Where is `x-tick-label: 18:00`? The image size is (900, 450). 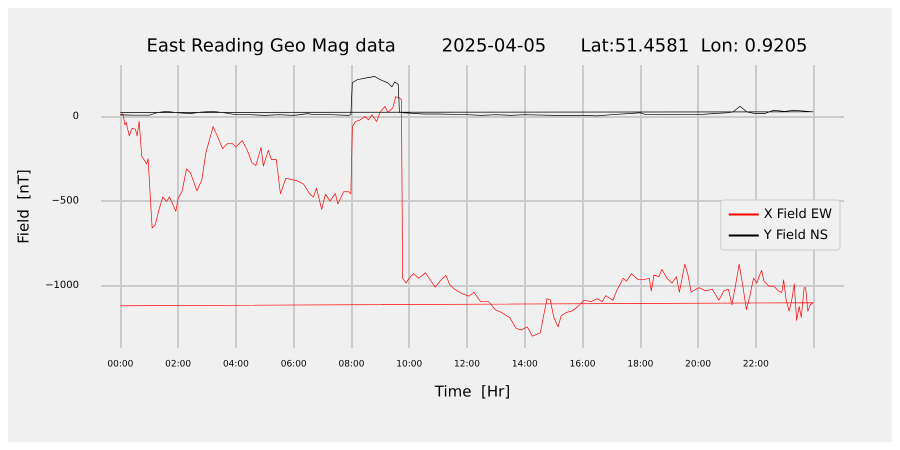 x-tick-label: 18:00 is located at coordinates (640, 365).